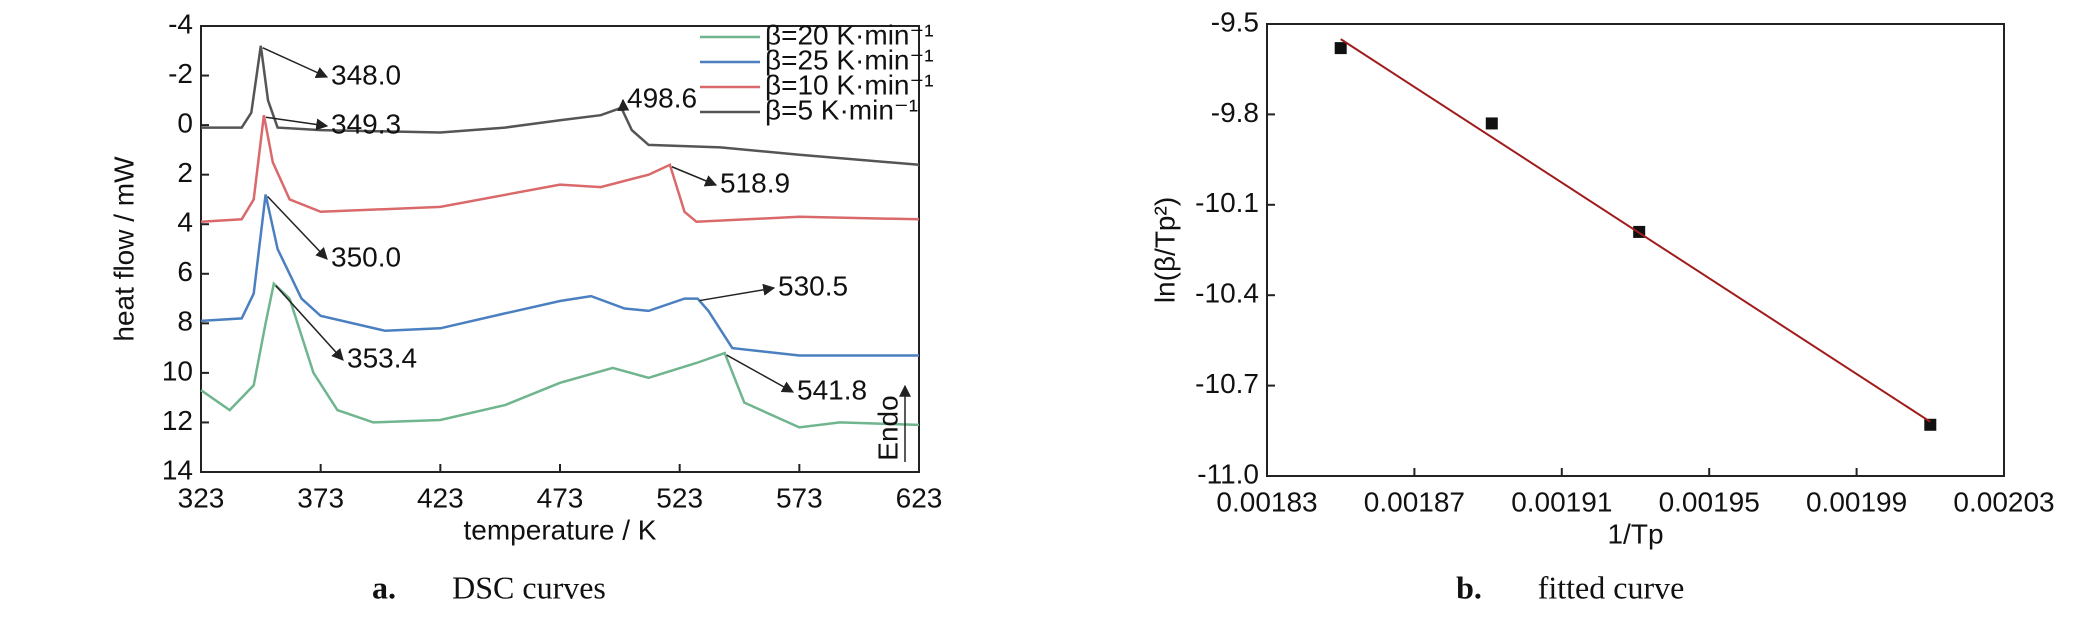 The width and height of the screenshot is (2074, 631). Describe the element at coordinates (1235, 112) in the screenshot. I see `y-tick-label: -9.8` at that location.